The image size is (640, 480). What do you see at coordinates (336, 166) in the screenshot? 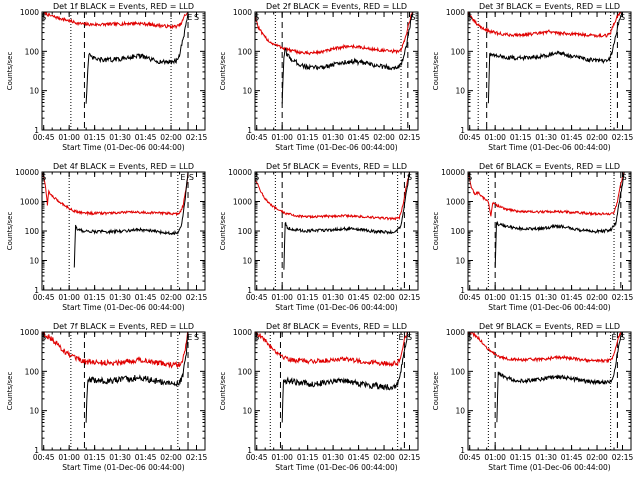
I see `panel-title: Det 5f BLACK = Events, RED = LLD` at bounding box center [336, 166].